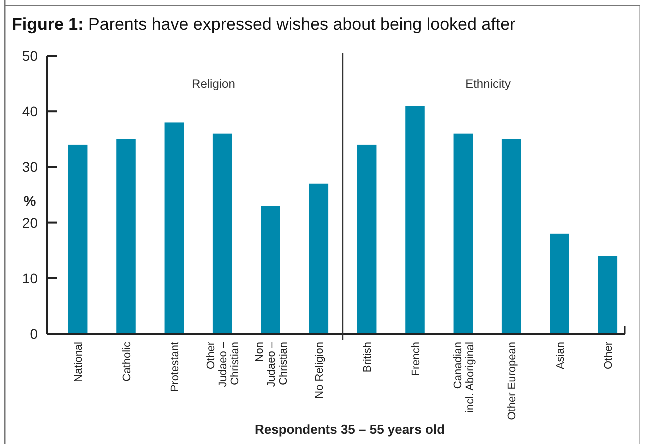  I want to click on y-axis-title: %, so click(30, 201).